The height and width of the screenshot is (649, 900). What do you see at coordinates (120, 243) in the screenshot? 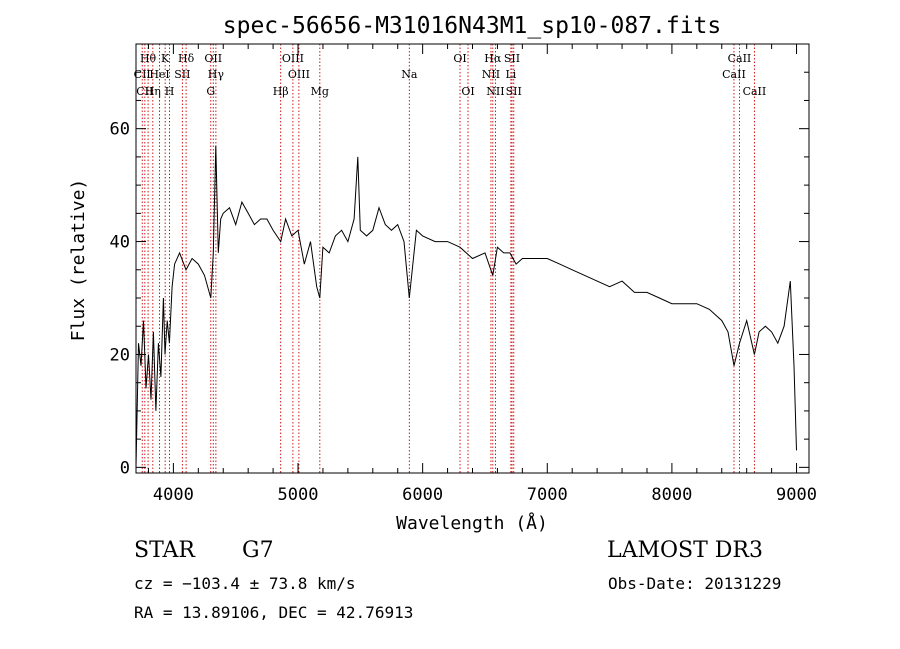
I see `y-tick-label: 40` at bounding box center [120, 243].